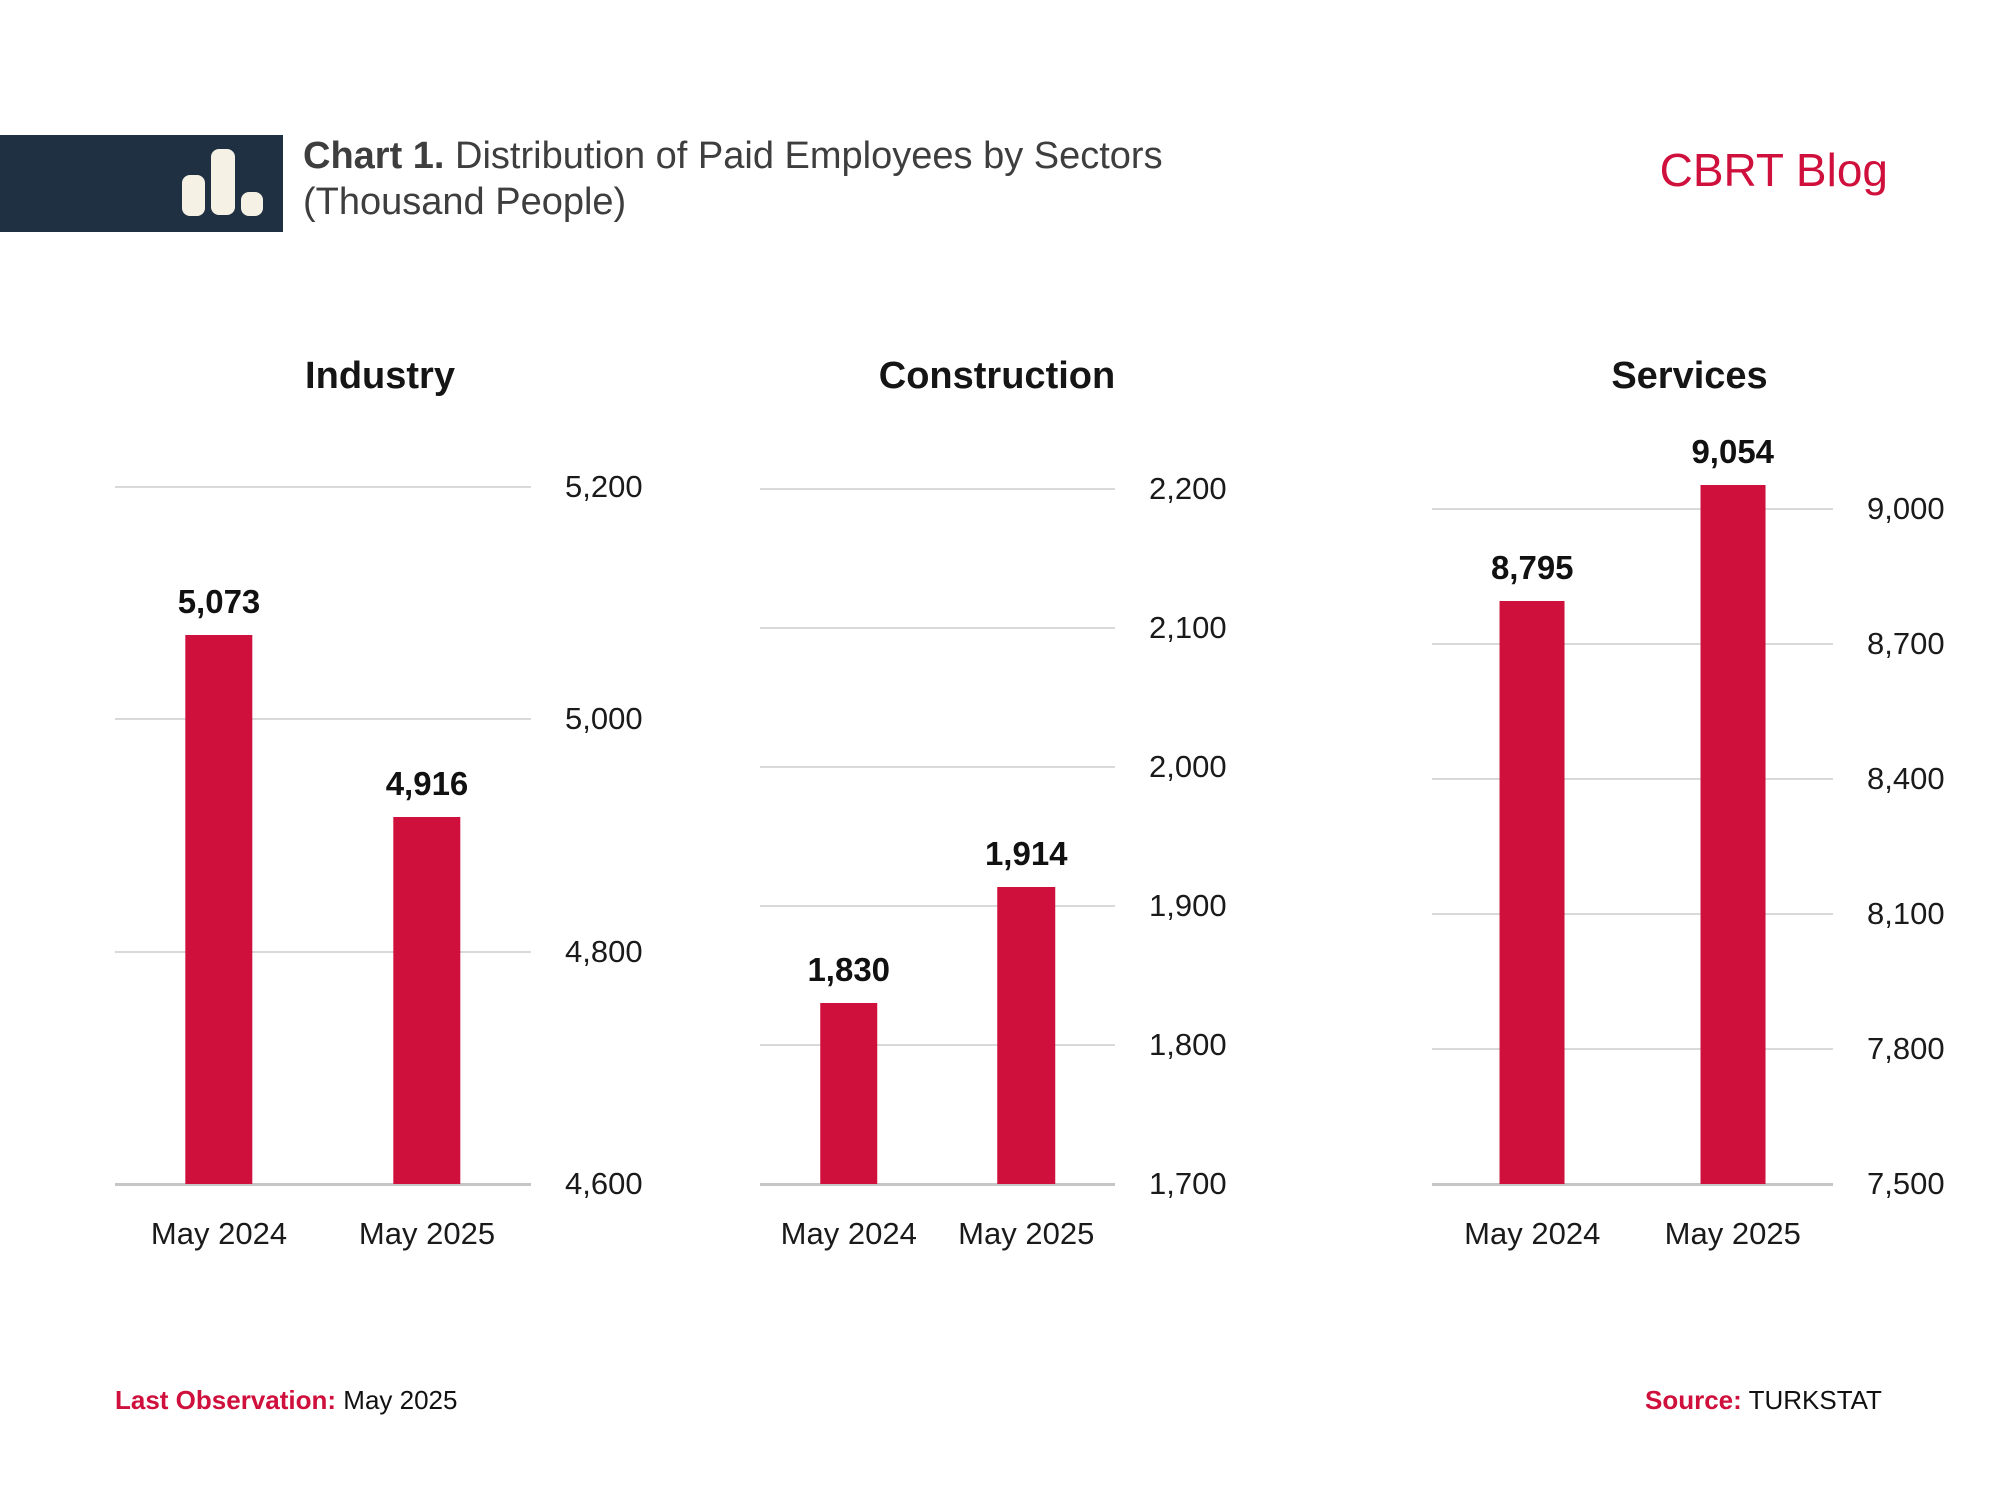 Image resolution: width=2000 pixels, height=1500 pixels. What do you see at coordinates (849, 970) in the screenshot?
I see `bar-value-label-may-2024: 1,830` at bounding box center [849, 970].